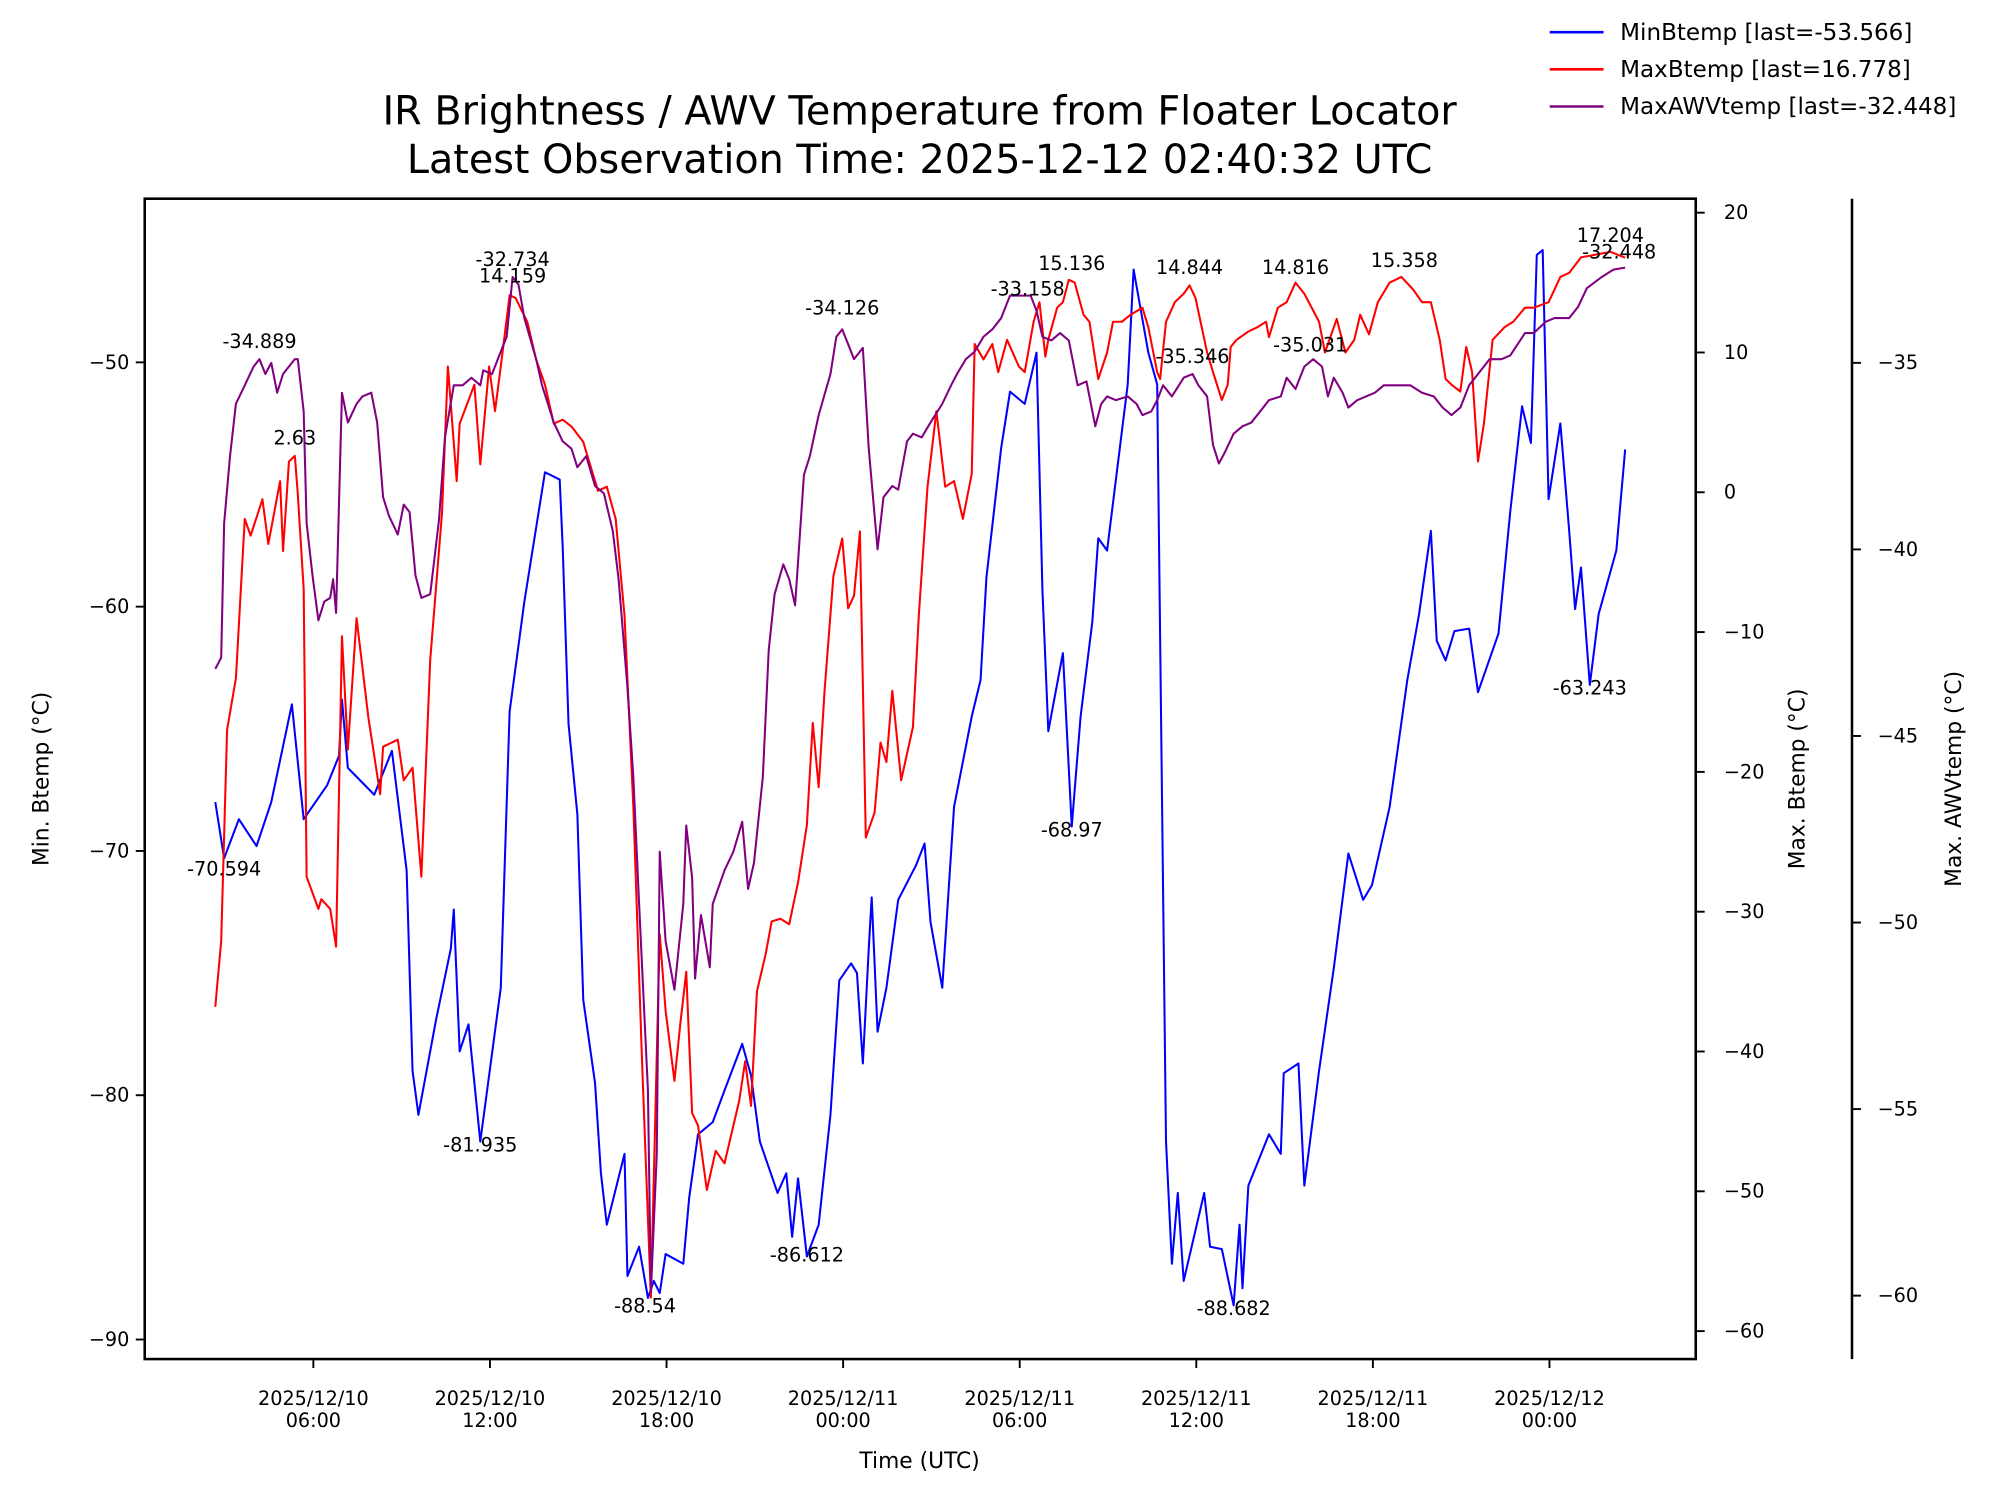  What do you see at coordinates (1788, 107) in the screenshot?
I see `legend-label-maxawvtemp: MaxAWVtemp [last=-32.448]` at bounding box center [1788, 107].